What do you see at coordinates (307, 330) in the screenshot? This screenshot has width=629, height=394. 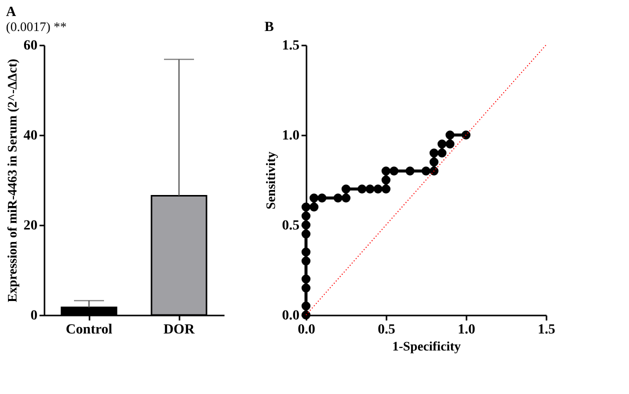 I see `x-tick-label: 0.0` at bounding box center [307, 330].